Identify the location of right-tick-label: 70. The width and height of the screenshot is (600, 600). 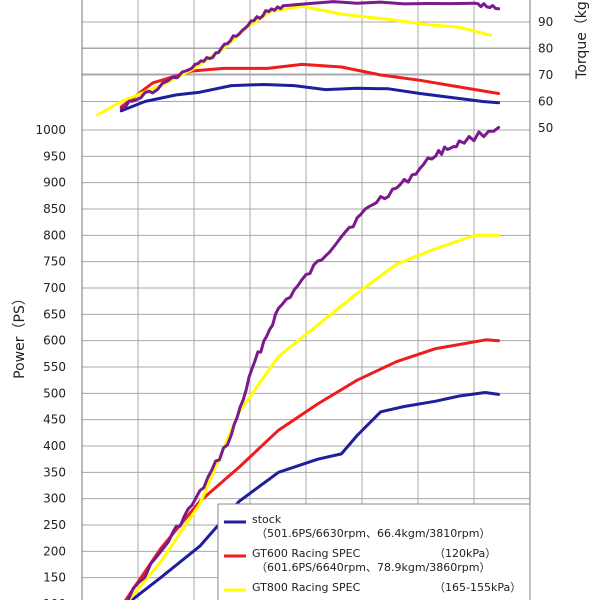
(545, 75).